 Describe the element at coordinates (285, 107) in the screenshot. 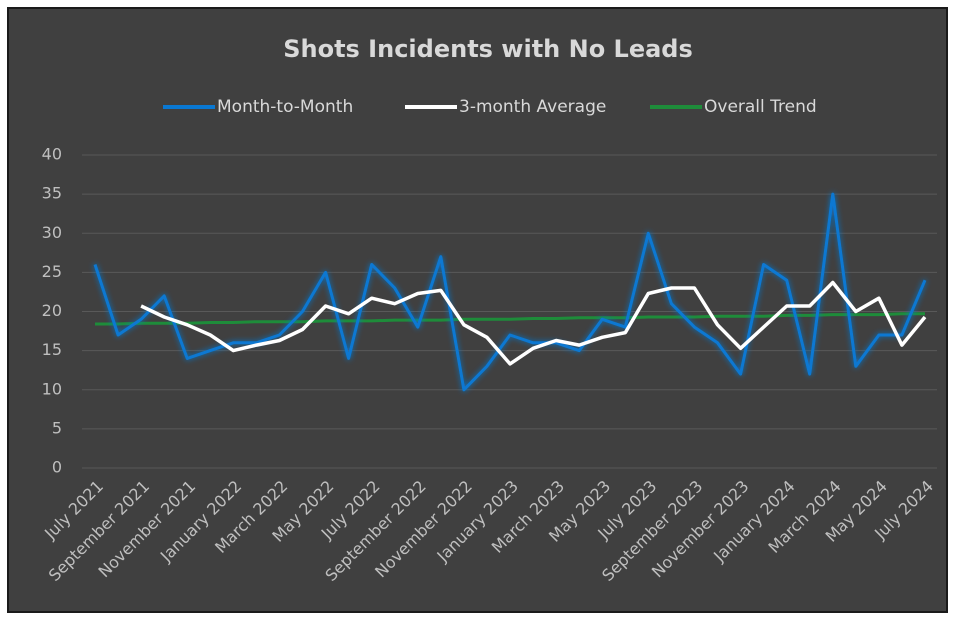

I see `legend-label: Month-to-Month` at that location.